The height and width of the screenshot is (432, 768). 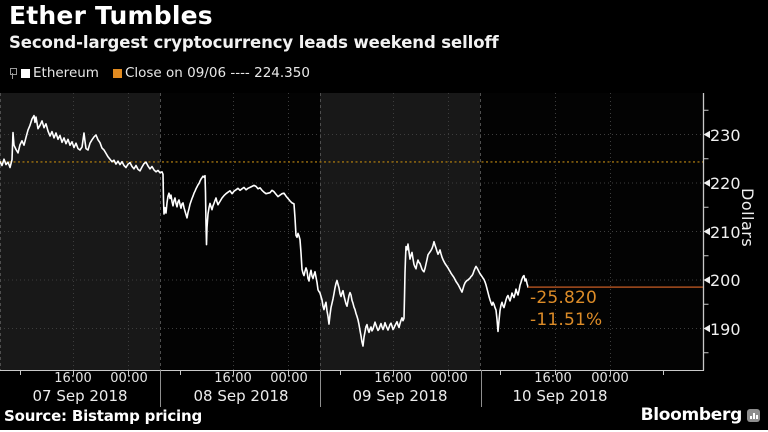 What do you see at coordinates (384, 431) in the screenshot?
I see `bottom-accent-bar` at bounding box center [384, 431].